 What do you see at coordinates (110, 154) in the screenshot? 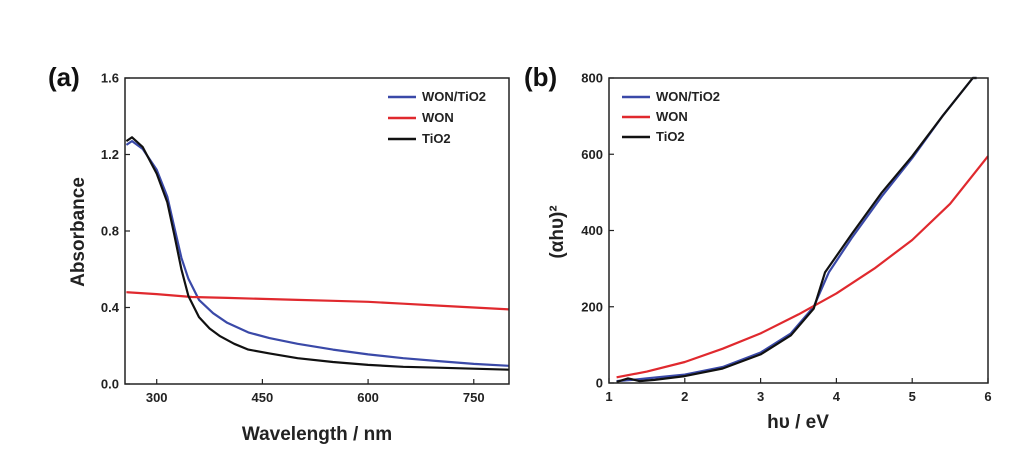
I see `y-tick-label: 1.2` at bounding box center [110, 154].